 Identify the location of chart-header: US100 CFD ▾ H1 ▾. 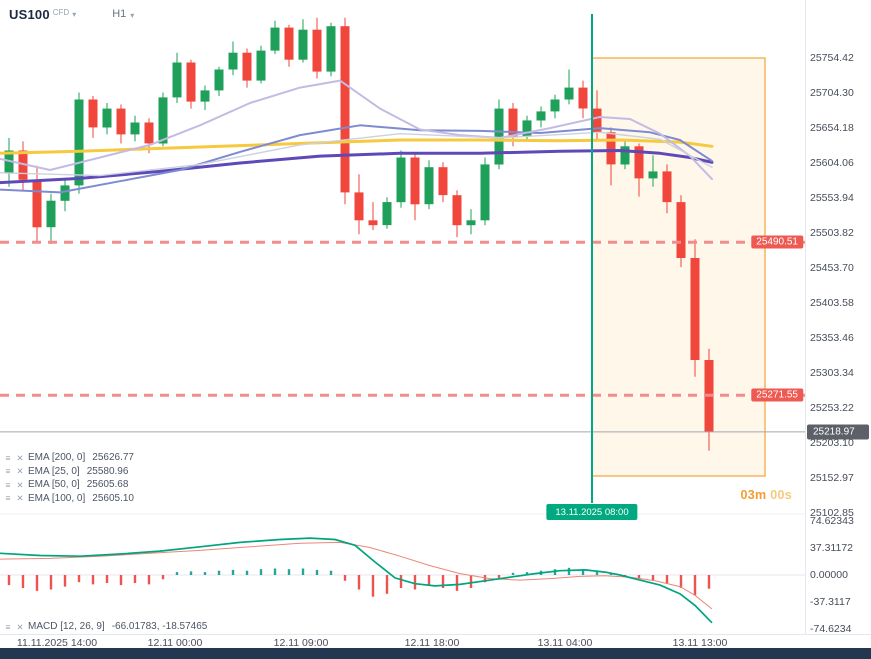
(71, 14).